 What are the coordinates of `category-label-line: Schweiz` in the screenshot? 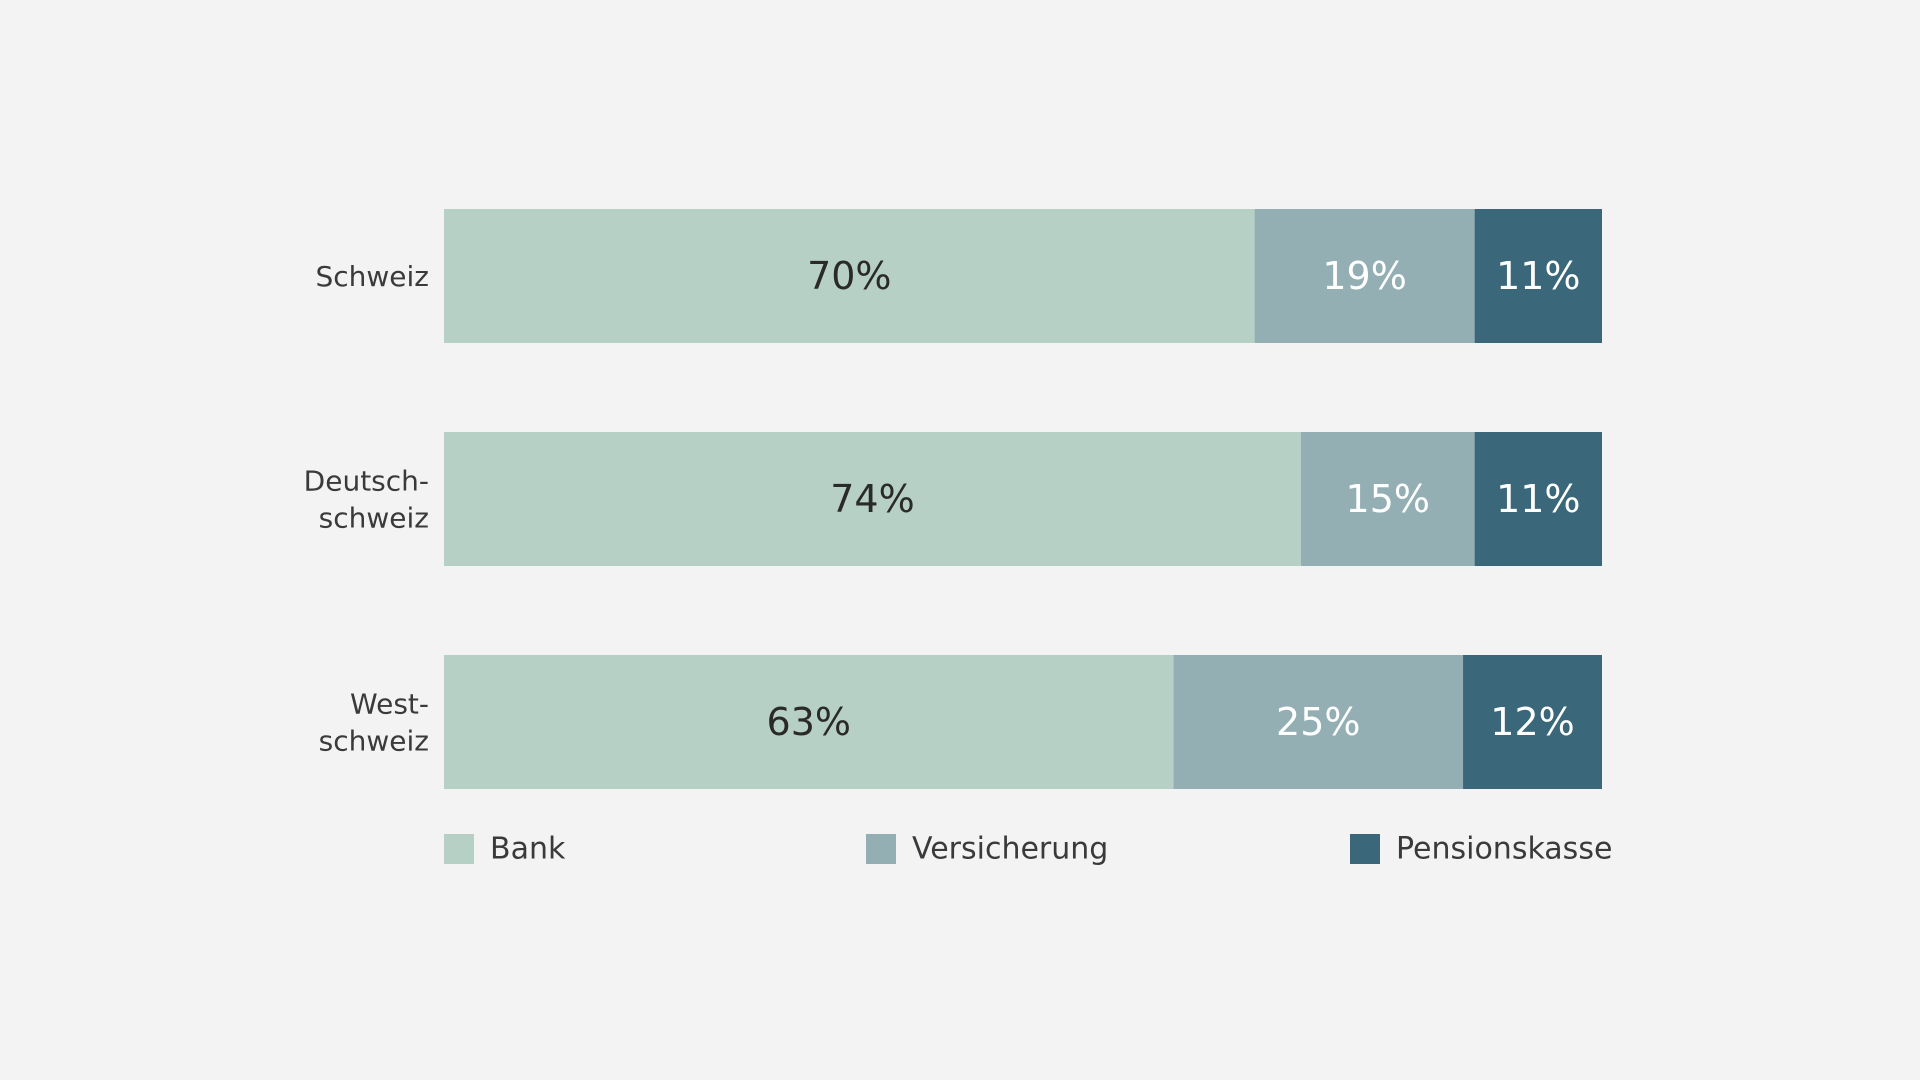 It's located at (372, 276).